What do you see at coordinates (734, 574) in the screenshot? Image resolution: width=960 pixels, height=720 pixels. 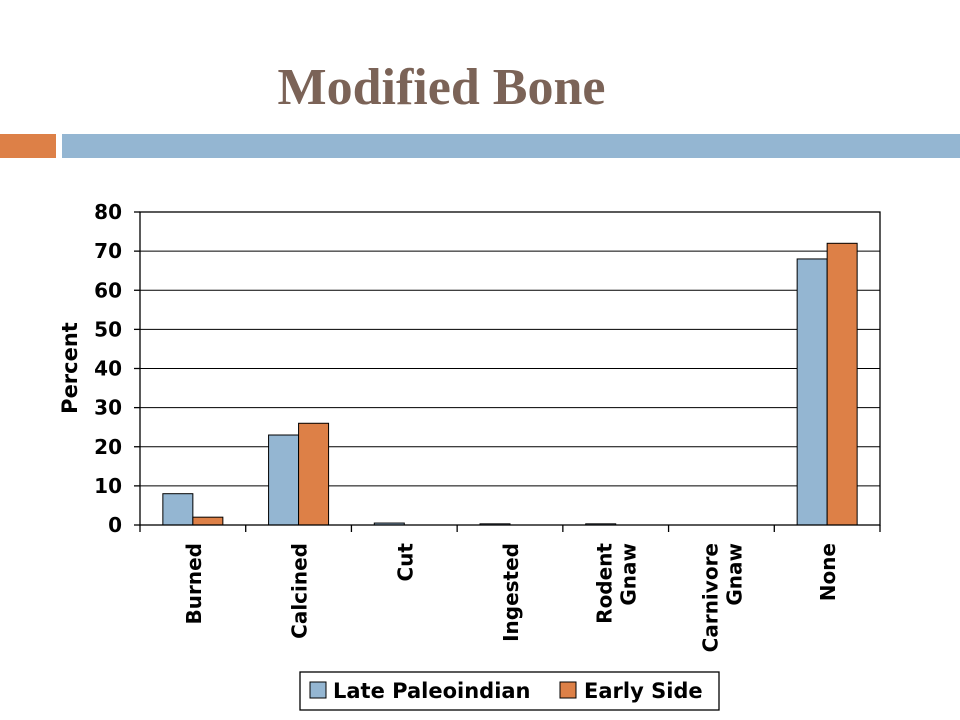 I see `x-category-label-carnivore-gnaw-line-2: Gnaw` at bounding box center [734, 574].